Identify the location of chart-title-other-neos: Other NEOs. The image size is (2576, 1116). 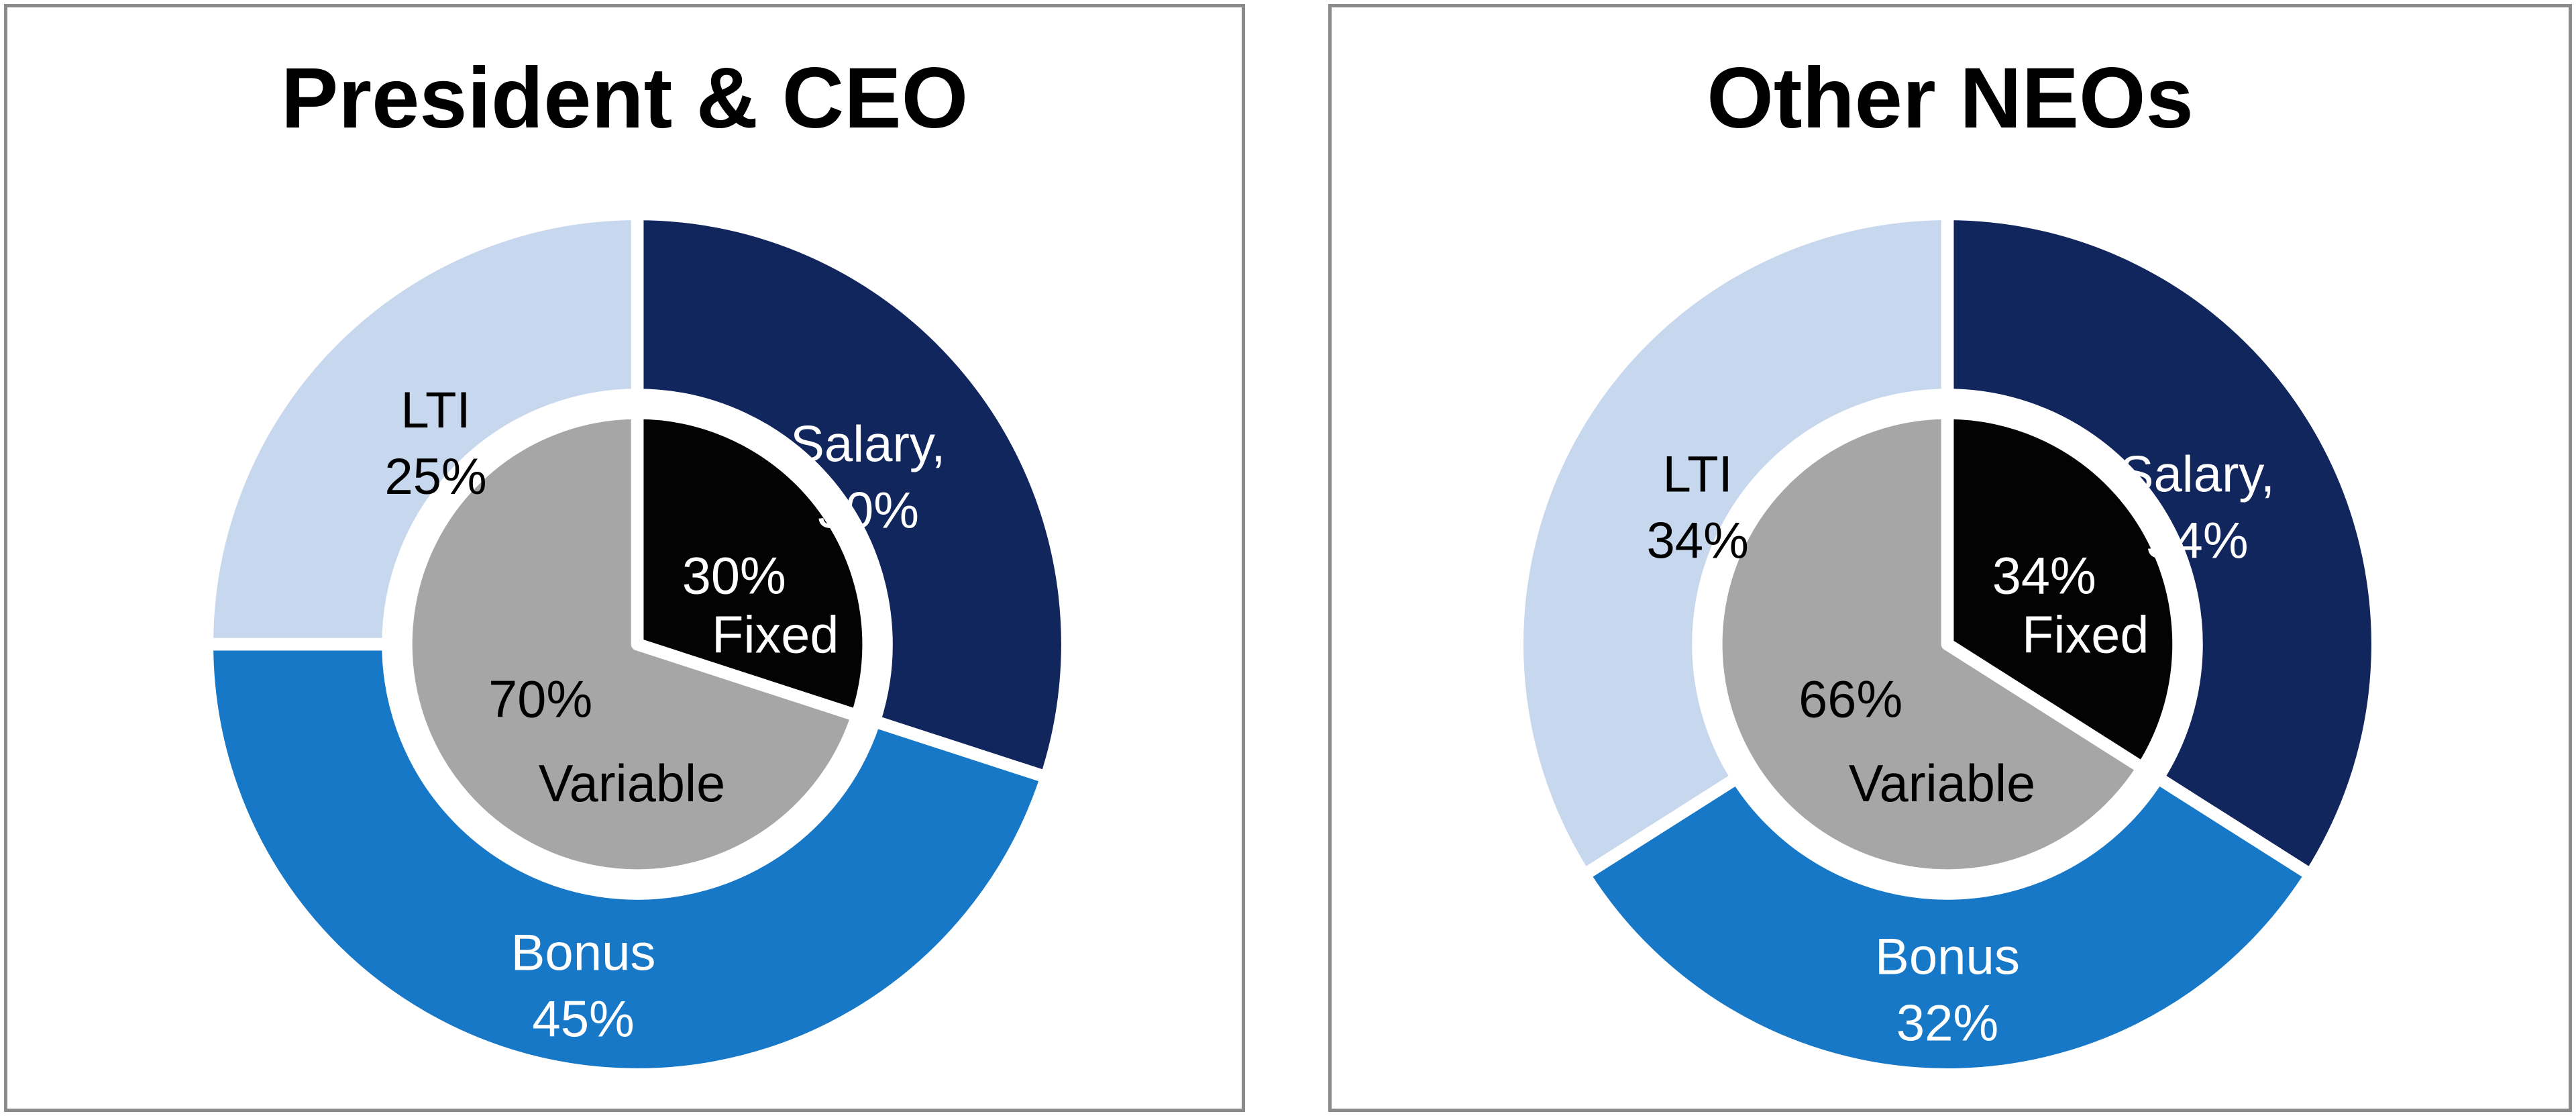
(1950, 98).